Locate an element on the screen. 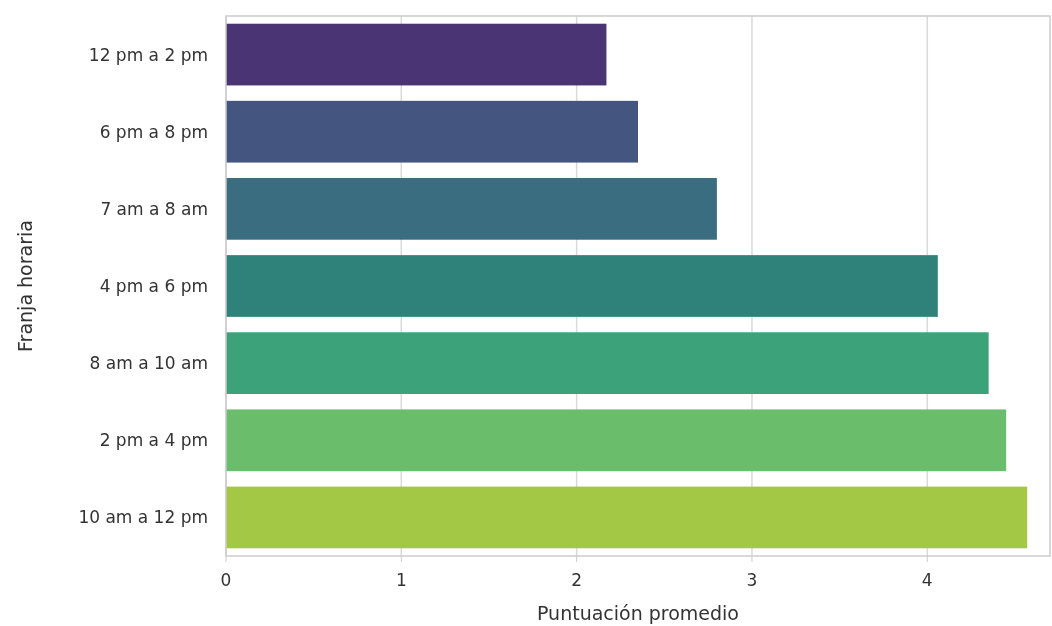 This screenshot has height=626, width=1052. y-axis-title: Franja horaria is located at coordinates (25, 286).